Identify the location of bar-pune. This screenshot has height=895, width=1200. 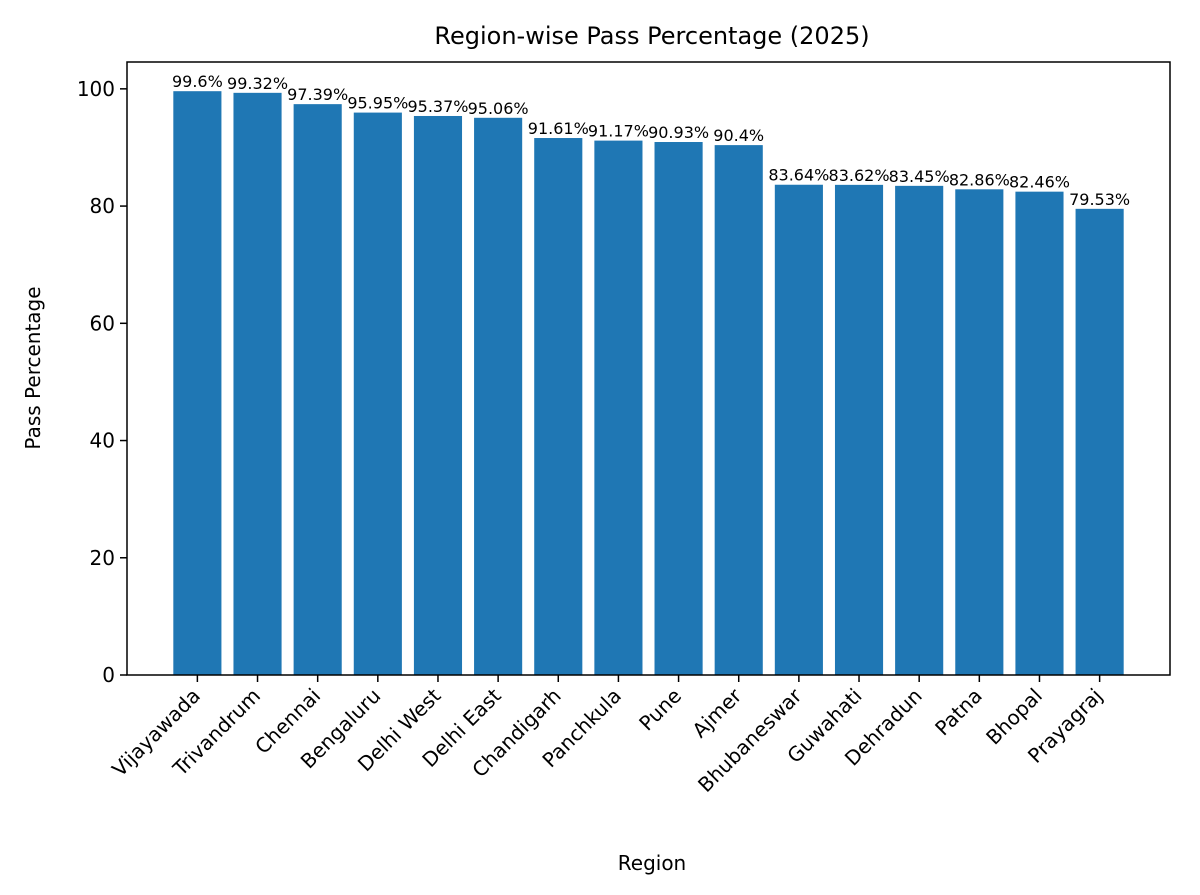
(678, 409).